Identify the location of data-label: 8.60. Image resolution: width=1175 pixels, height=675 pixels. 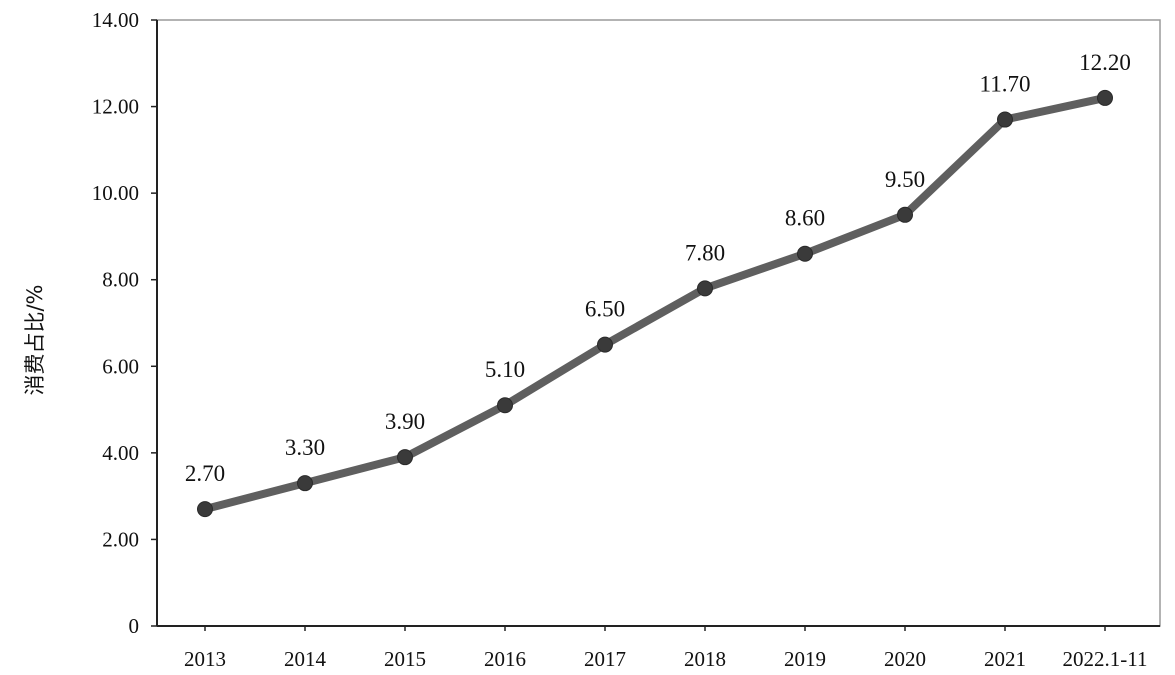
(805, 218).